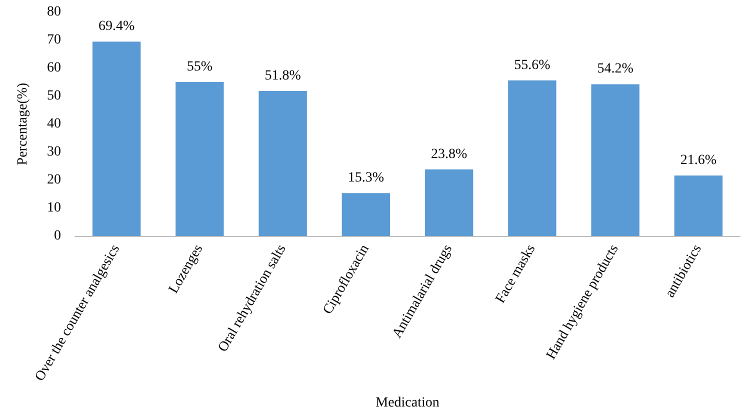 The height and width of the screenshot is (415, 750). I want to click on y-tick-label: 20, so click(54, 180).